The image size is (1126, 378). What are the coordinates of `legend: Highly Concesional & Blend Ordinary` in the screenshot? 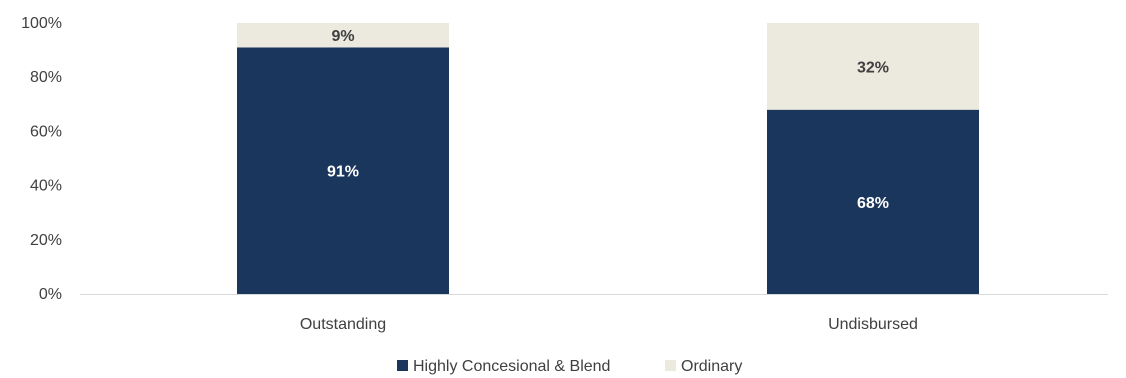 It's located at (569, 366).